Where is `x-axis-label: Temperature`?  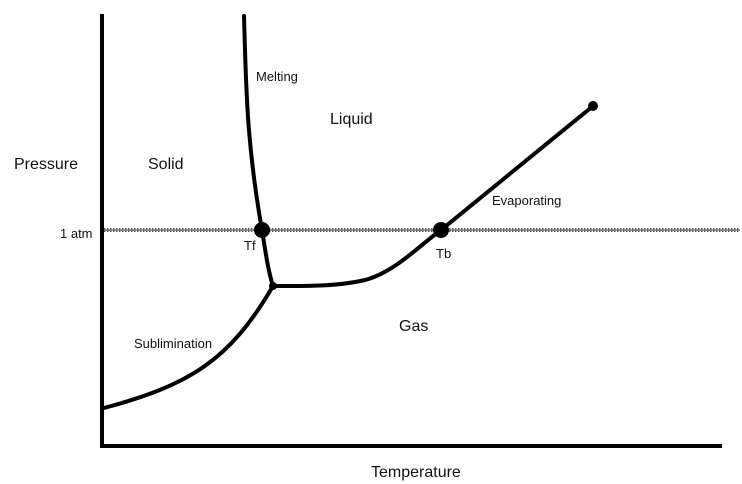 x-axis-label: Temperature is located at coordinates (416, 472).